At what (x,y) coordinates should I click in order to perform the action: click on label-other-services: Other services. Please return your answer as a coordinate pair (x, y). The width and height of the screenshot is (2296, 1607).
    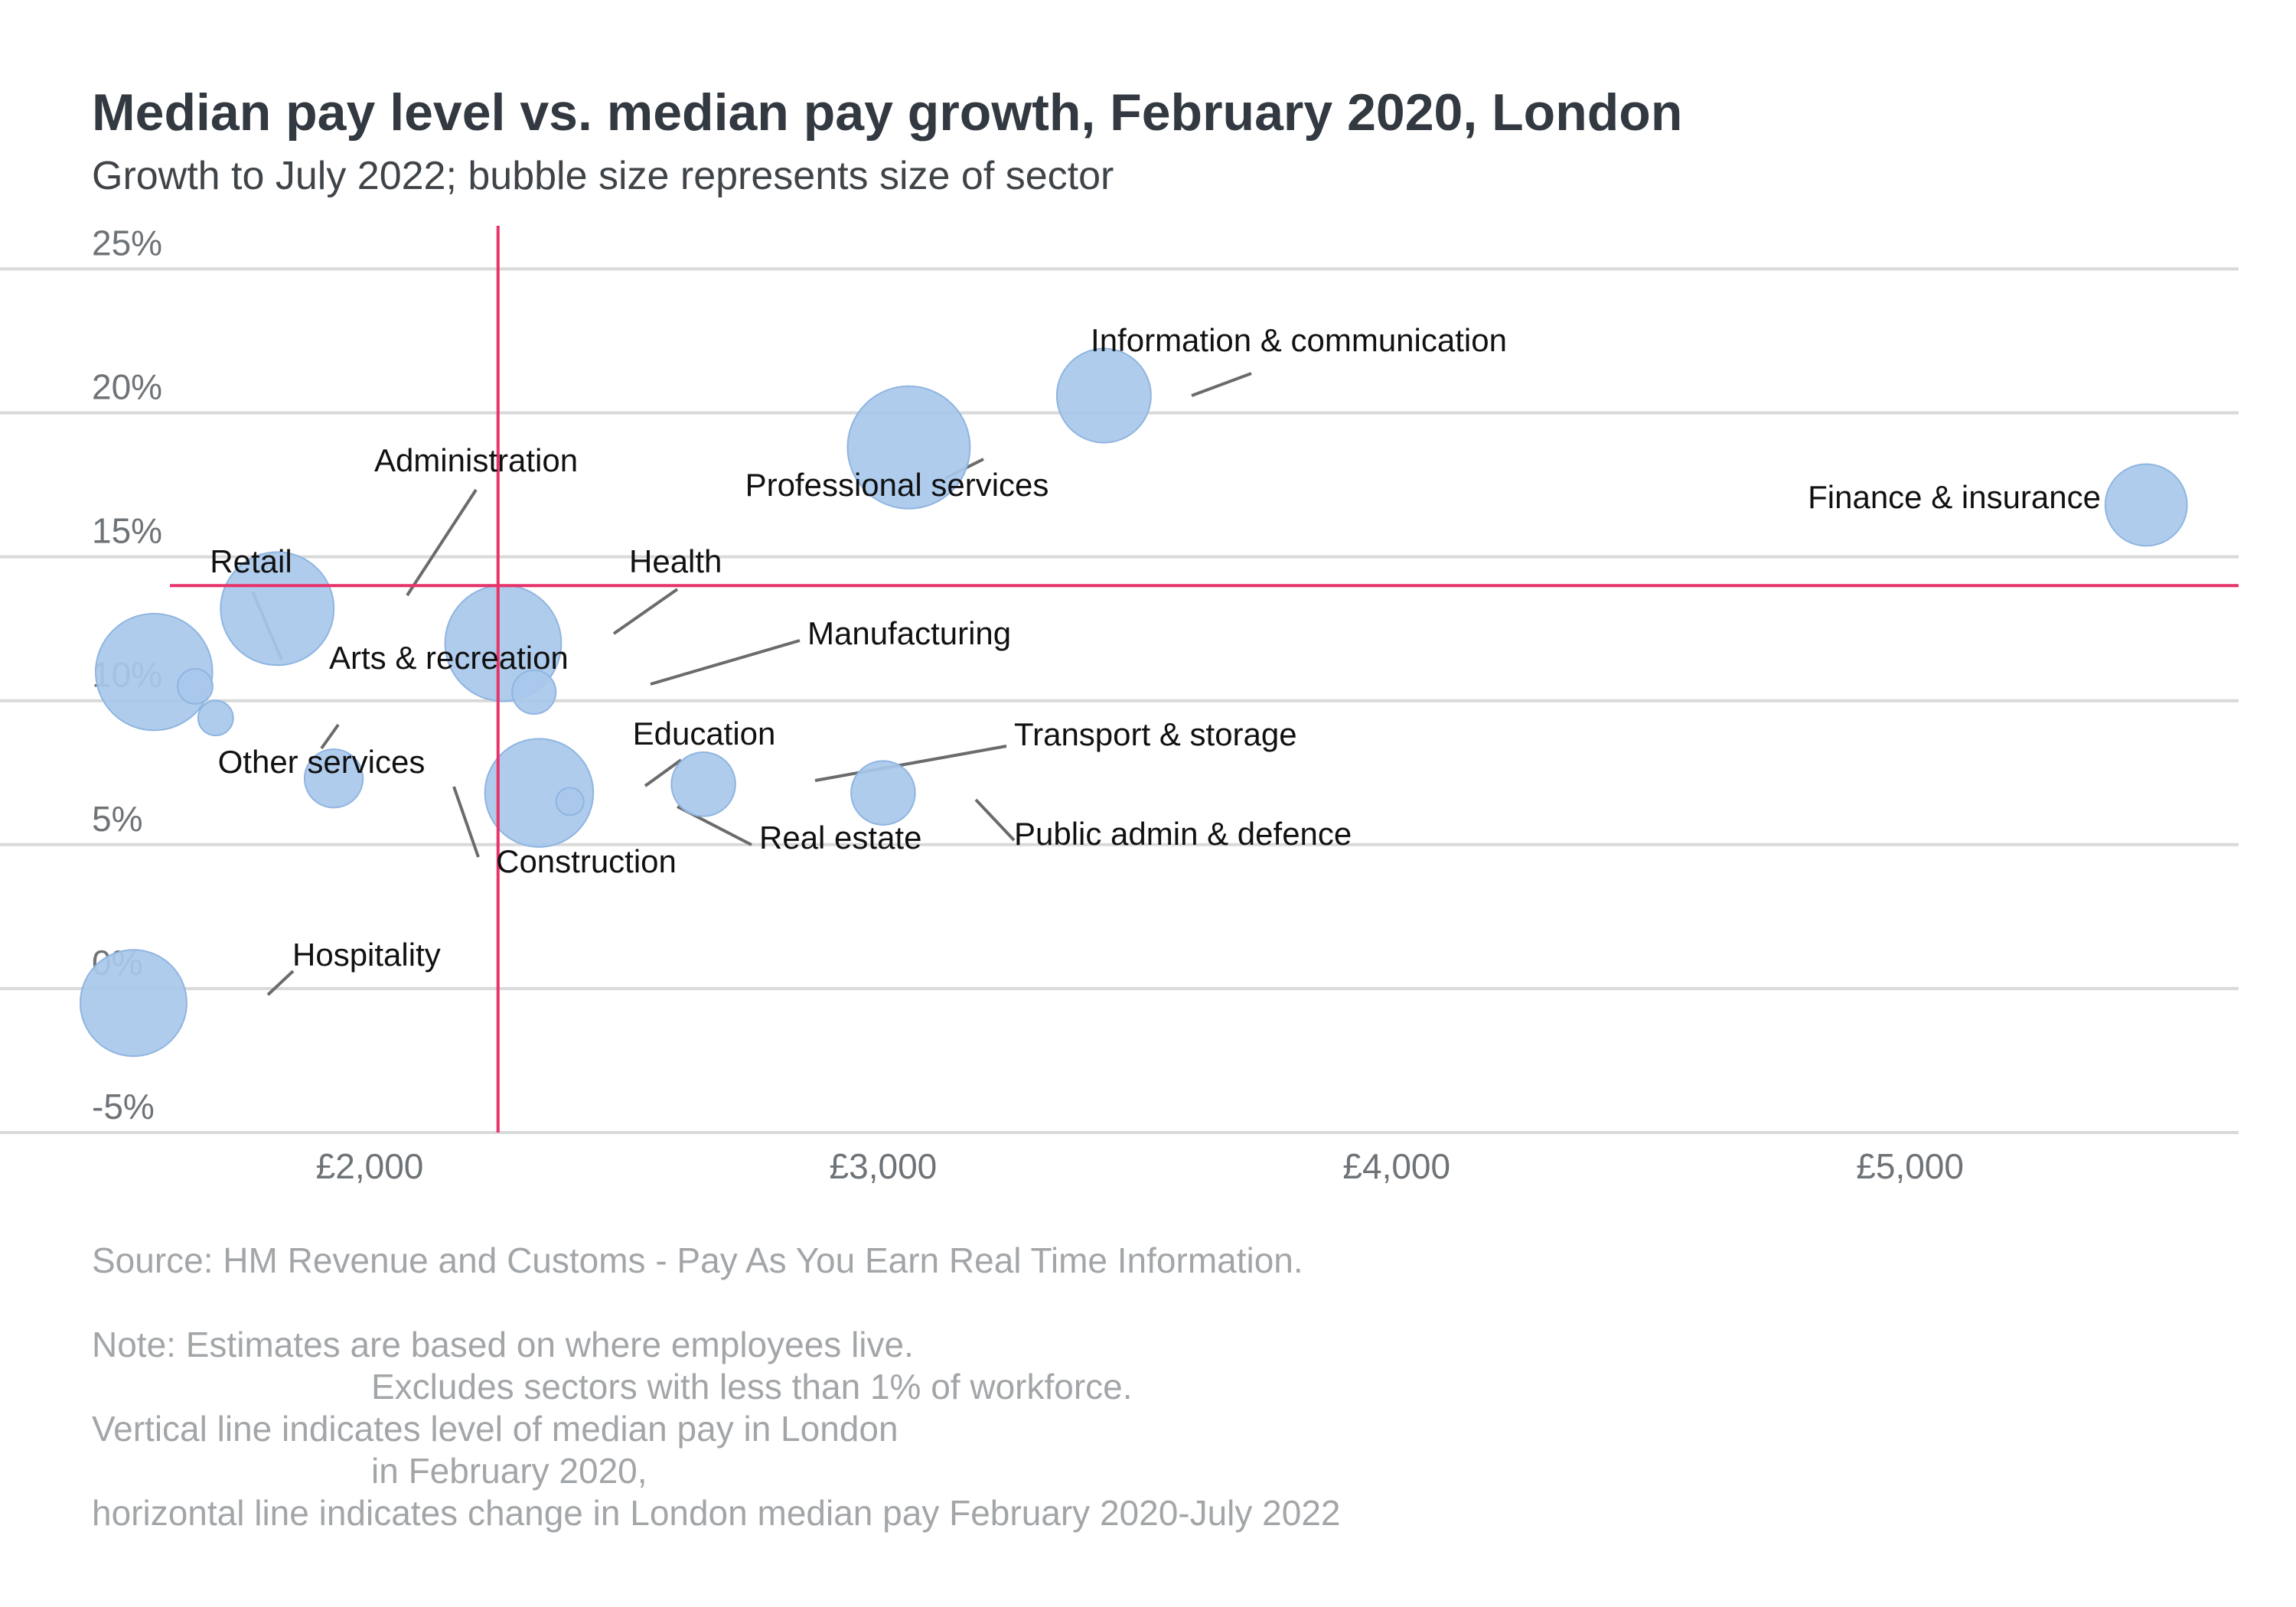
    Looking at the image, I should click on (322, 762).